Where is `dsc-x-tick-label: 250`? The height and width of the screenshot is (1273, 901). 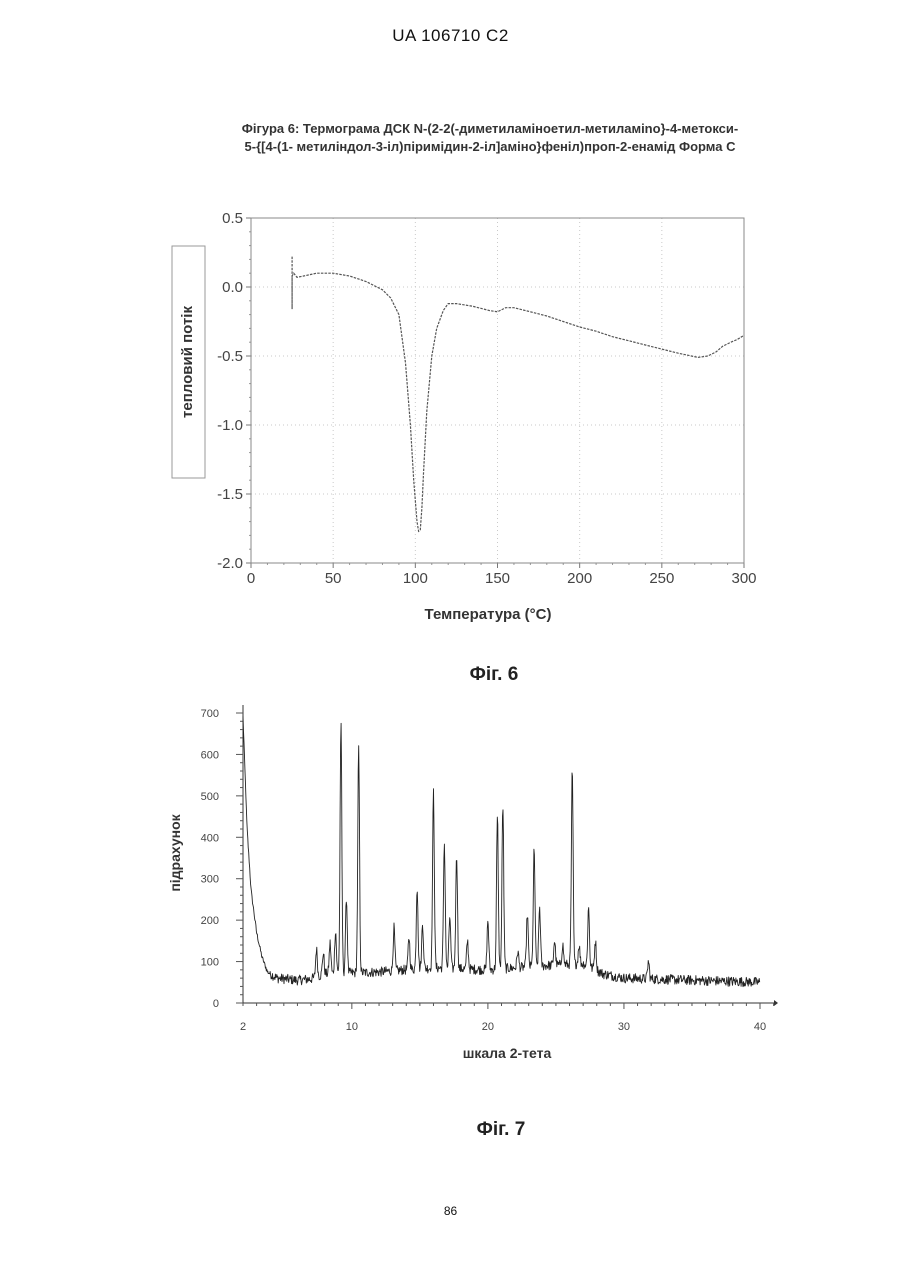 dsc-x-tick-label: 250 is located at coordinates (661, 578).